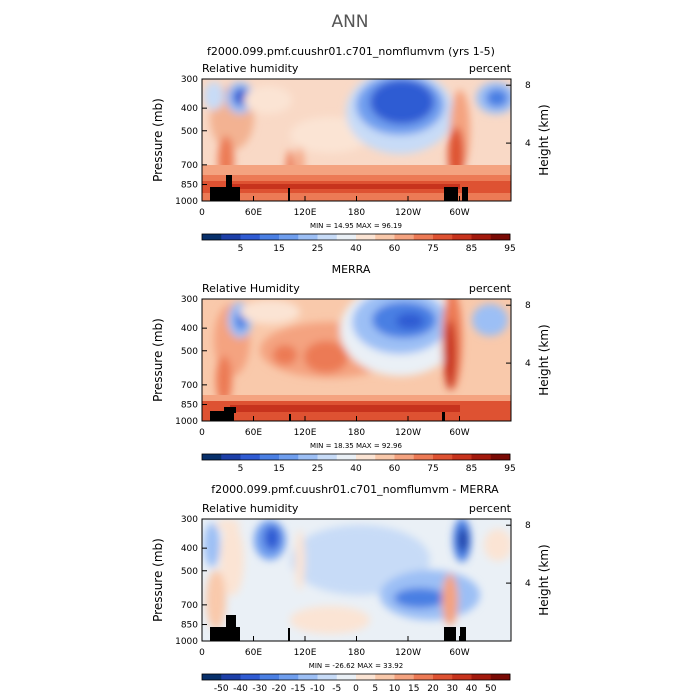 This screenshot has width=700, height=700. Describe the element at coordinates (453, 689) in the screenshot. I see `colorbar-label: 30` at that location.